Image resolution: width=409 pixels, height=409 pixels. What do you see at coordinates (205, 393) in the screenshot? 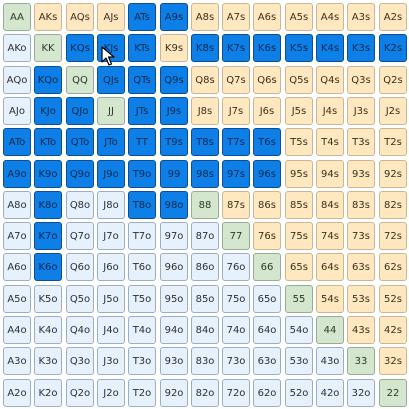
I see `hand-cell-82o: 82o` at bounding box center [205, 393].